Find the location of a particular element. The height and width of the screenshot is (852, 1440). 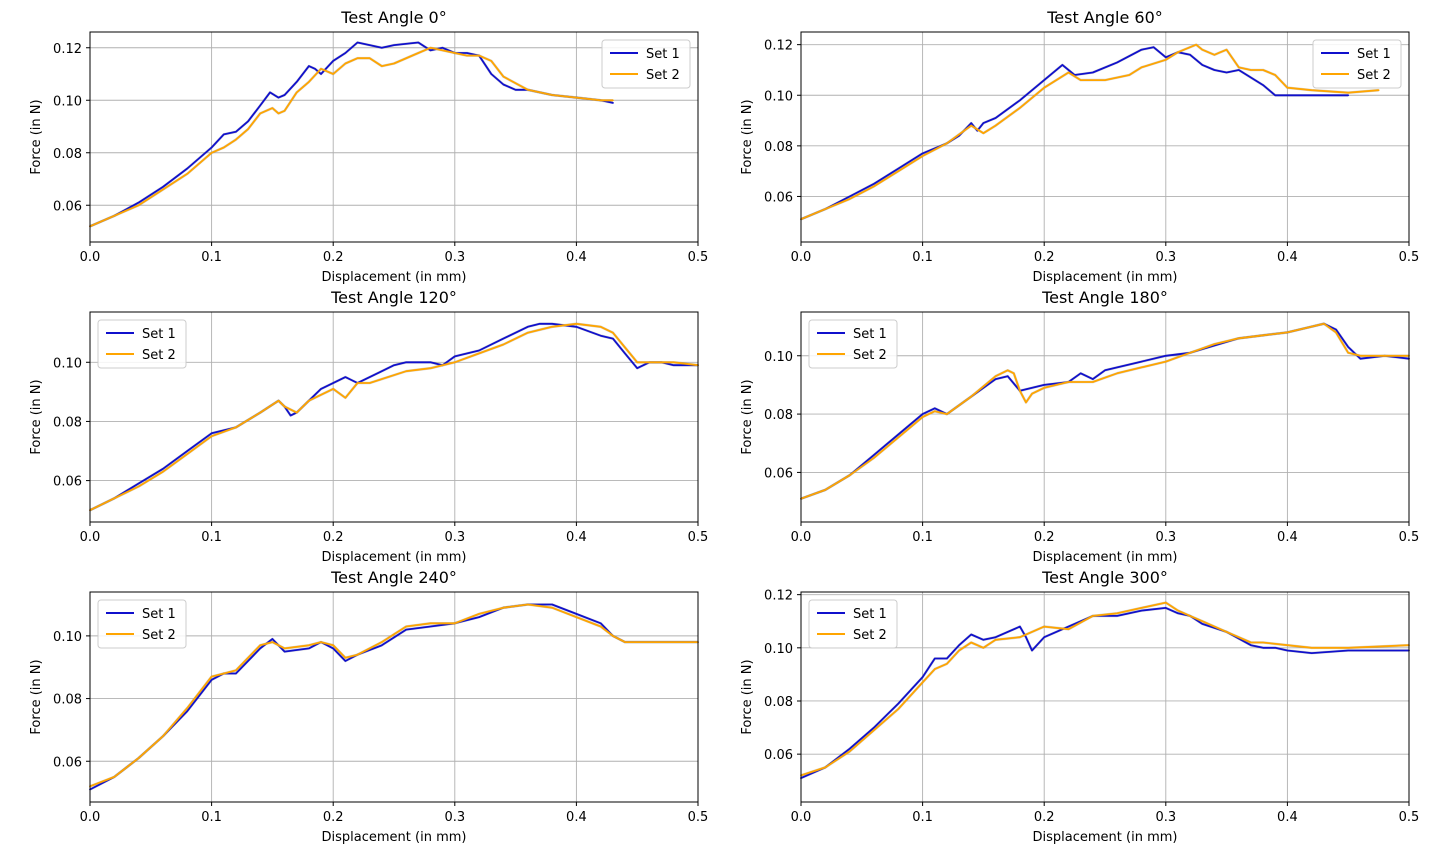

chart-title: Test Angle 300° is located at coordinates (1104, 577).